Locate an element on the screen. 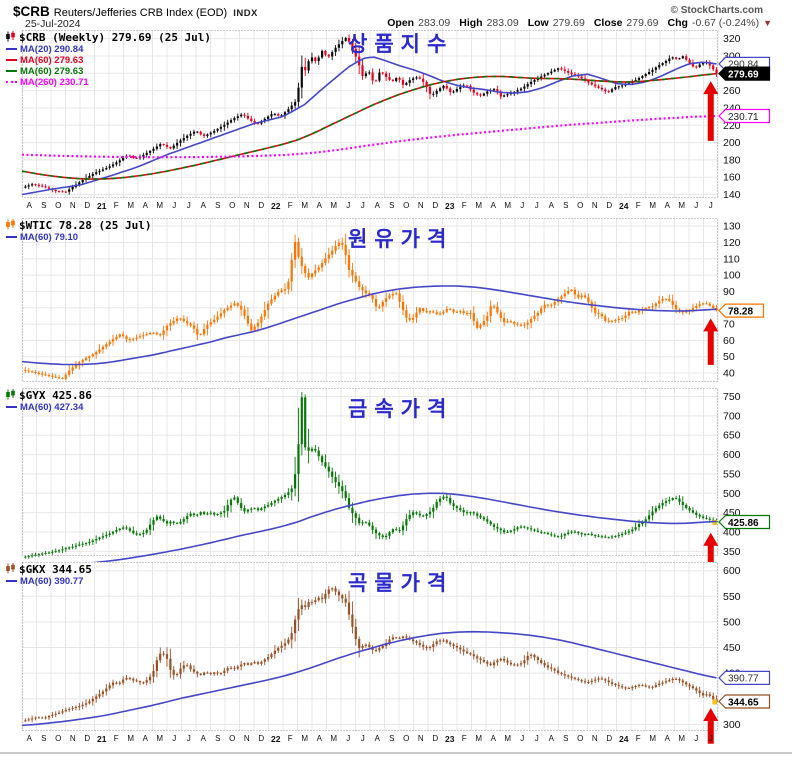 Image resolution: width=792 pixels, height=765 pixels. svg-text: 50 is located at coordinates (729, 357).